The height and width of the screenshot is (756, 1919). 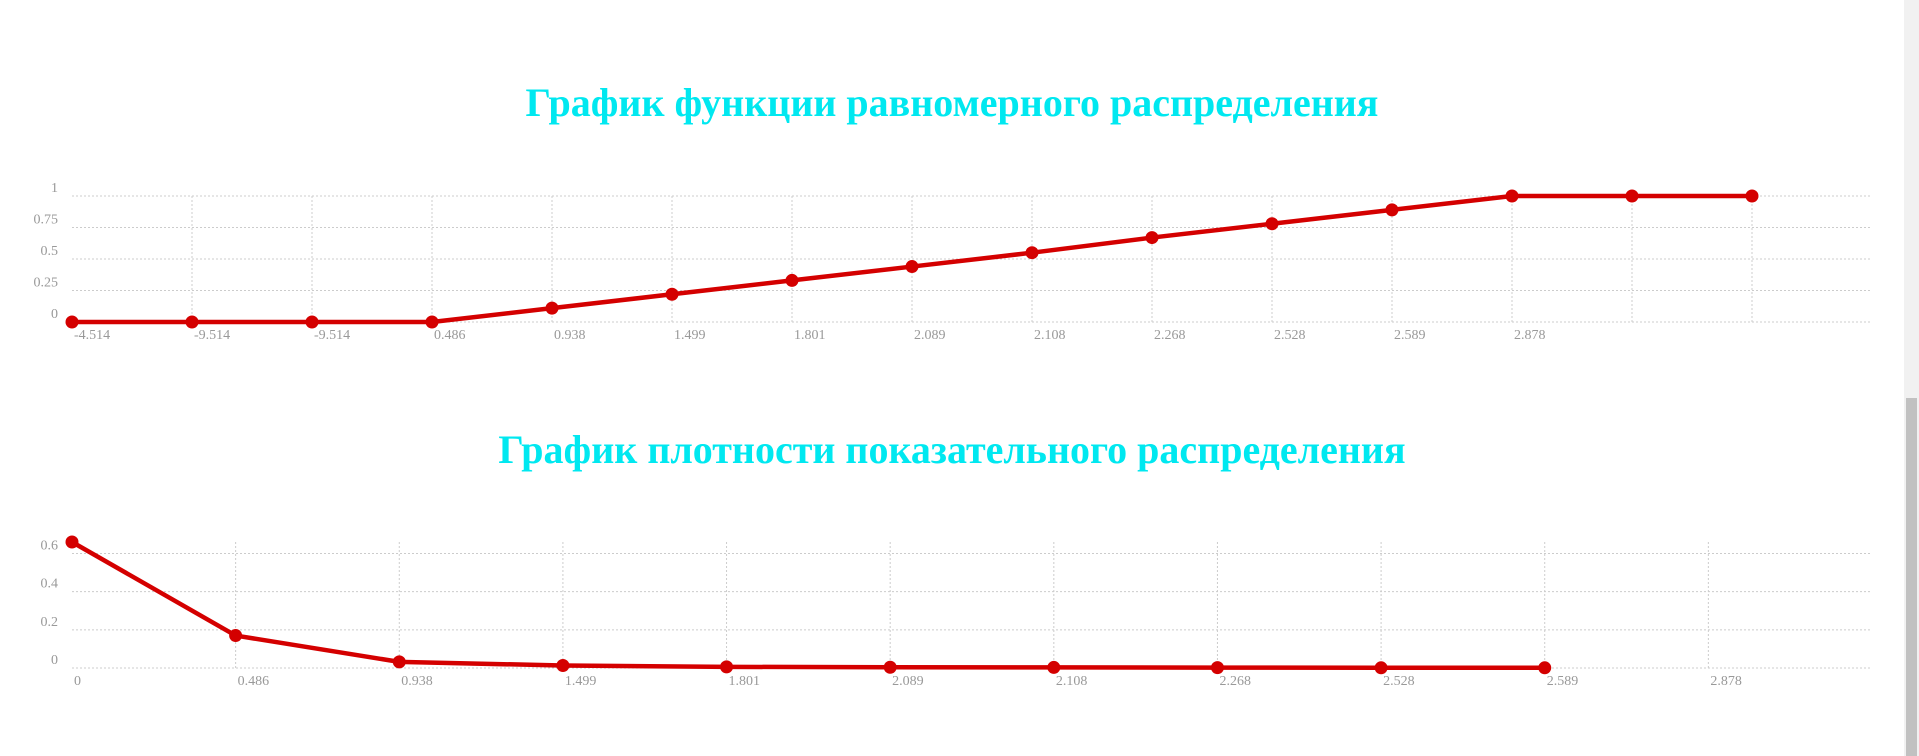 I want to click on x-tick-label: 0, so click(x=77, y=681).